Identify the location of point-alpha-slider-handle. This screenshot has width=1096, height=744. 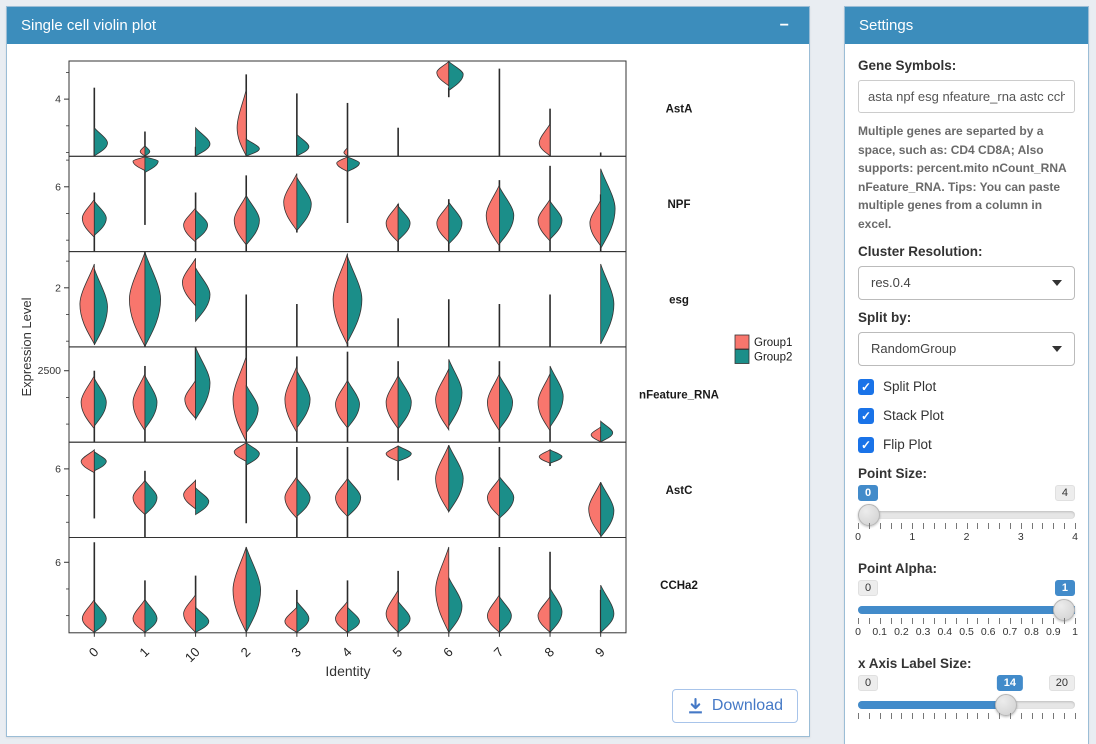
(1064, 609).